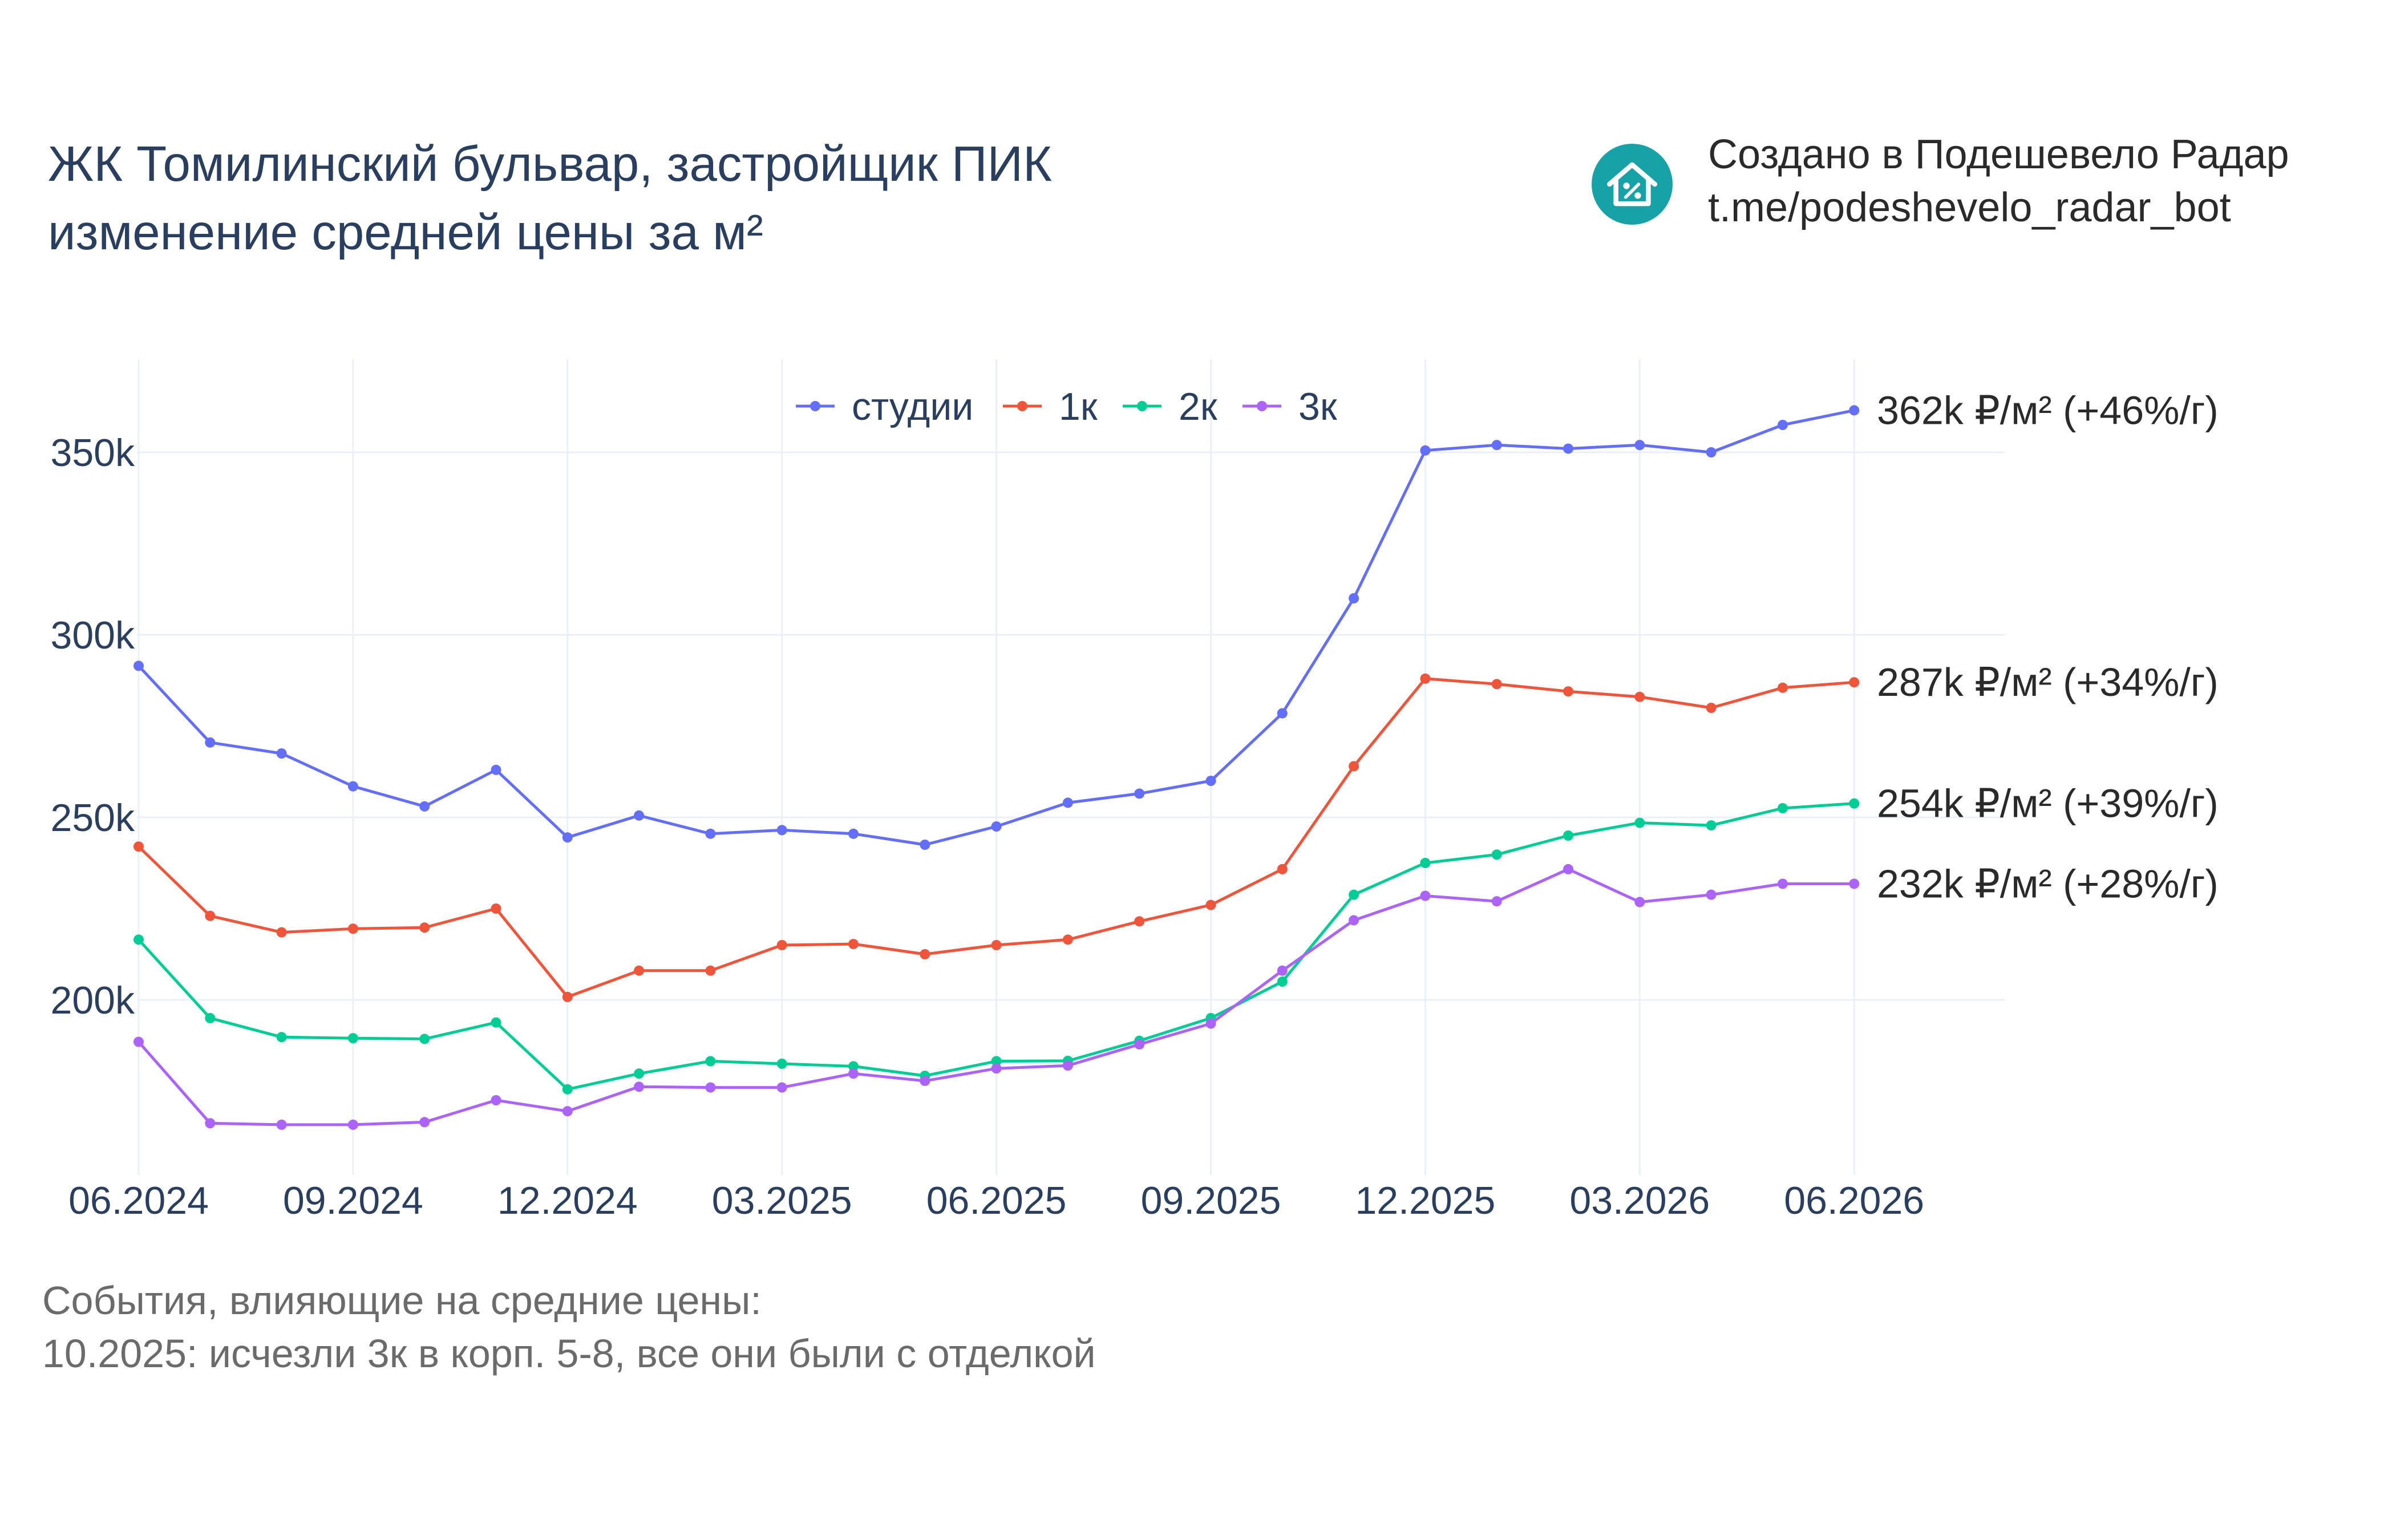  I want to click on logo-circle, so click(1632, 185).